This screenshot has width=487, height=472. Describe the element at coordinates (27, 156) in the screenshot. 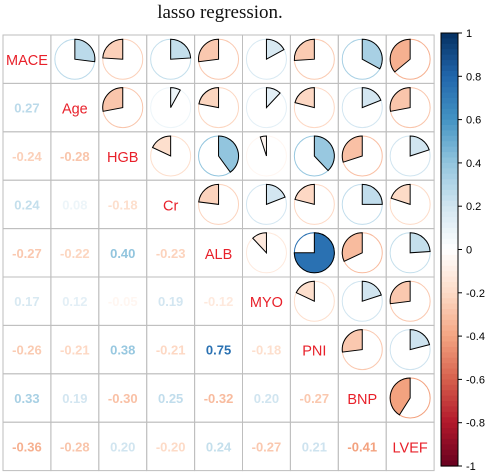

I see `correlation-value: -0.24` at that location.